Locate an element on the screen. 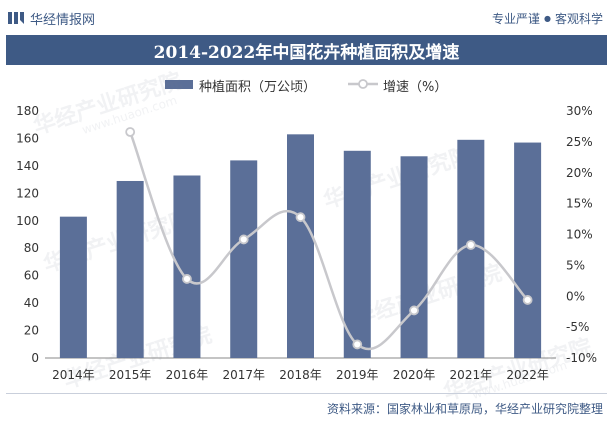 The height and width of the screenshot is (427, 613). brand-logo-icon is located at coordinates (16, 18).